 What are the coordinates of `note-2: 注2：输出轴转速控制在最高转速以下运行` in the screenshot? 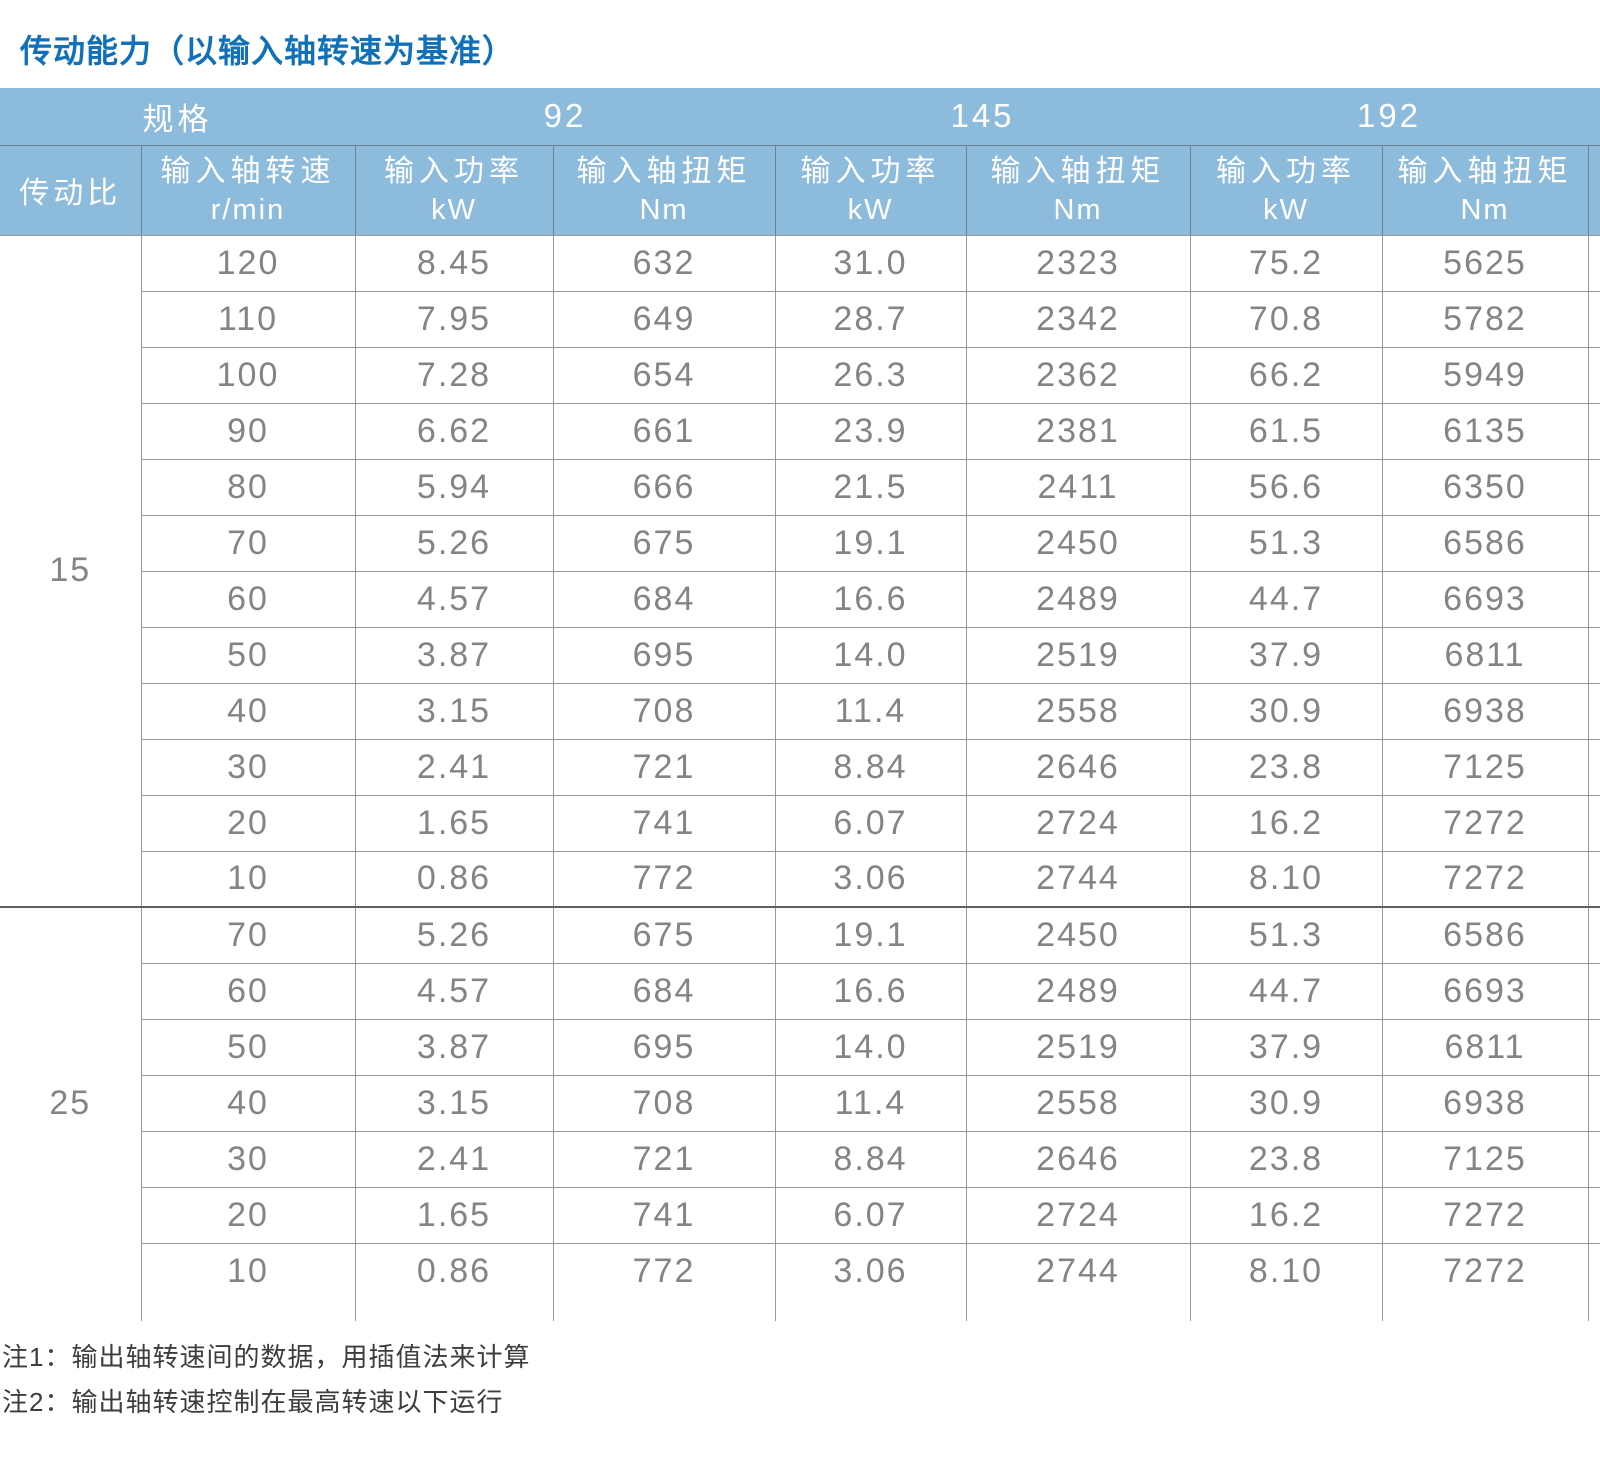 It's located at (253, 1402).